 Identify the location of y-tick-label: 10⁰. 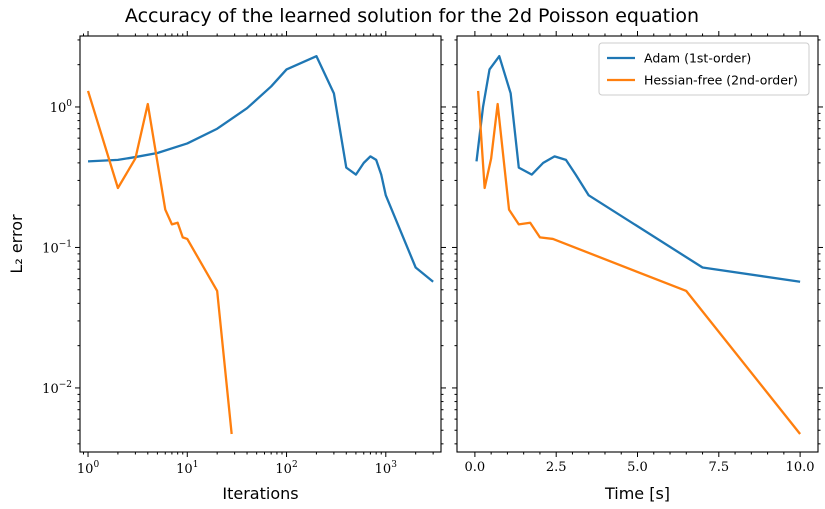
(61, 107).